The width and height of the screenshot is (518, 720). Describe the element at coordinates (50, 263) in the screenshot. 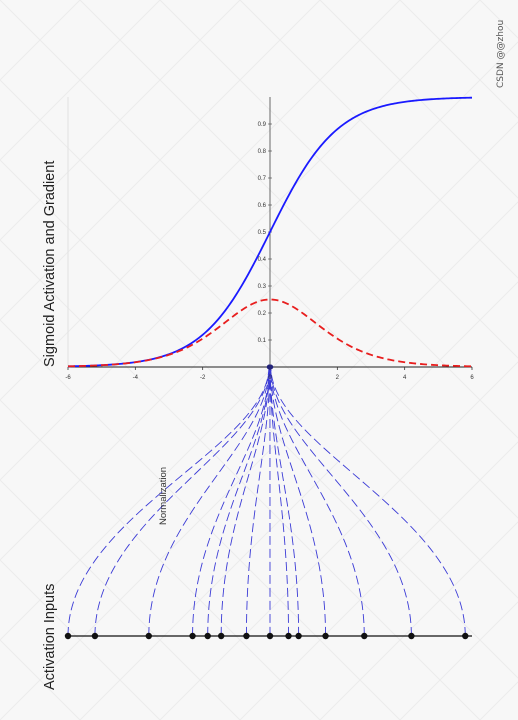

I see `y-axis-label: Sigmoid Activation and Gradient` at that location.